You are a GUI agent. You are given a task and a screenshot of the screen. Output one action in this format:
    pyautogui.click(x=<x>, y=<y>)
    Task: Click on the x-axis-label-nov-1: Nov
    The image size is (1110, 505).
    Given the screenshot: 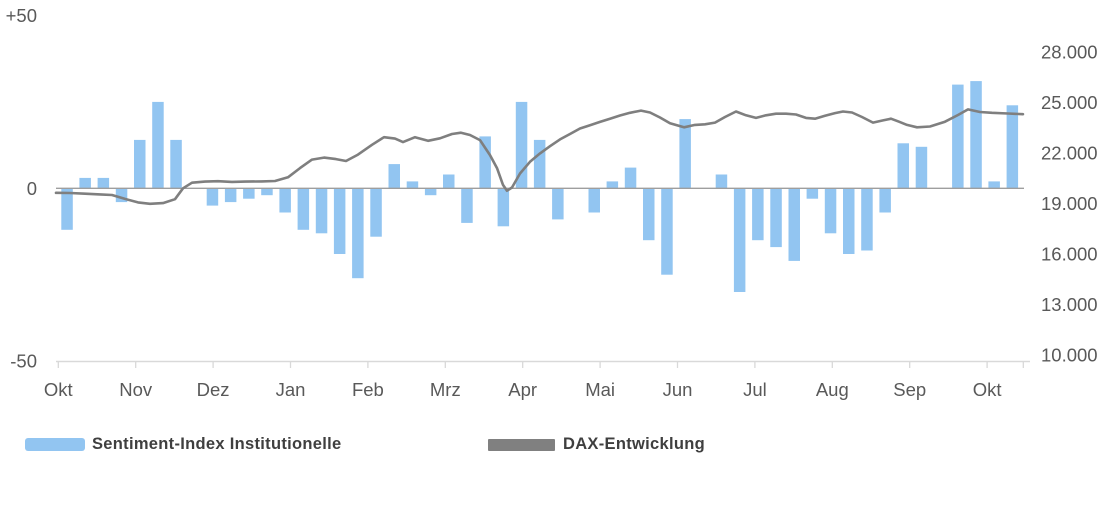 What is the action you would take?
    pyautogui.click(x=136, y=389)
    